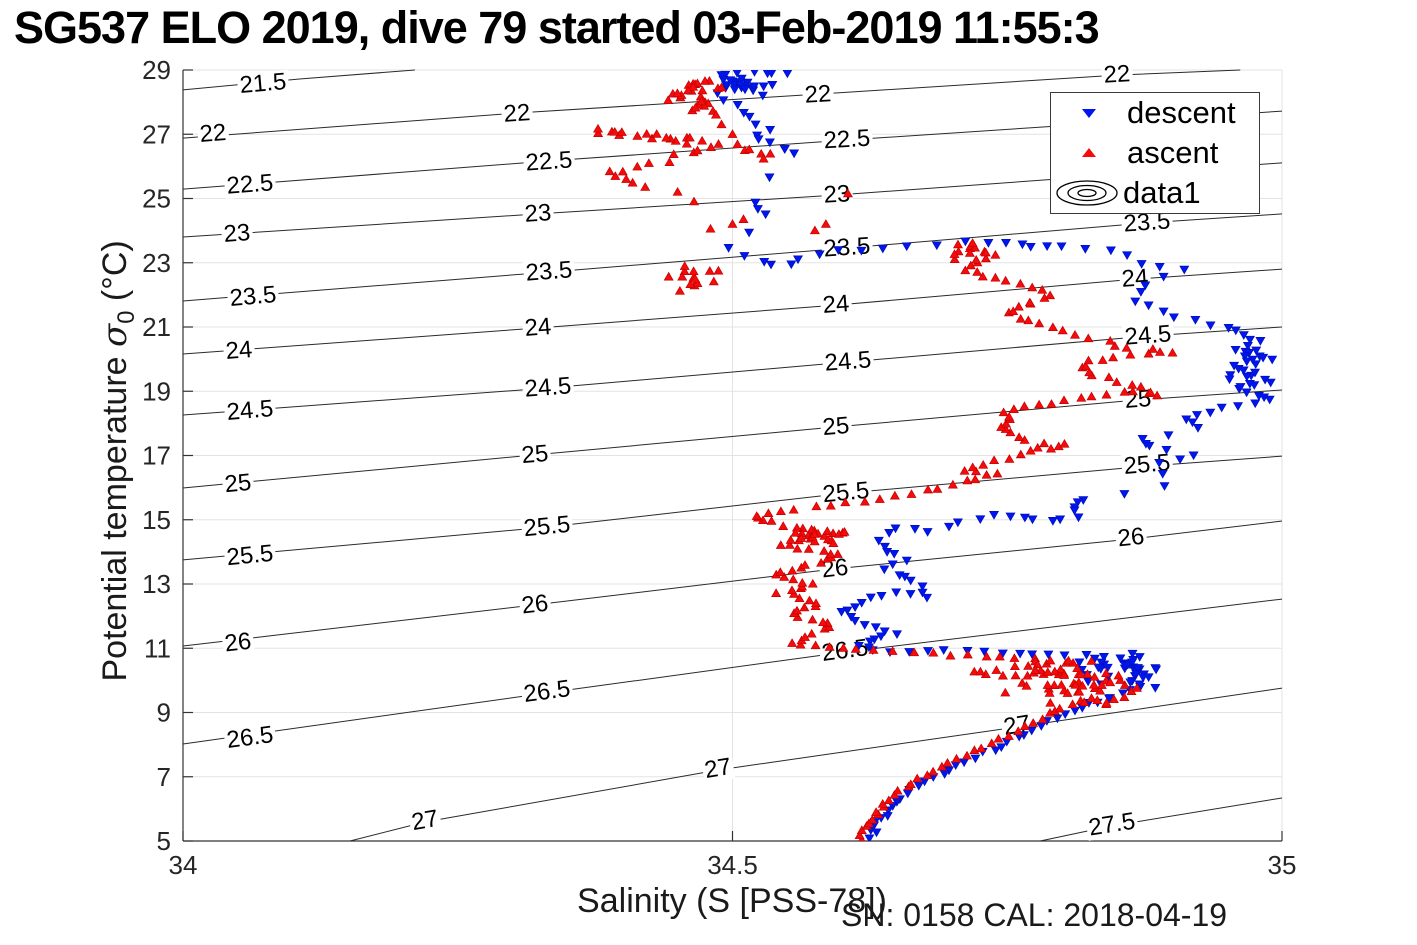 The height and width of the screenshot is (945, 1417). What do you see at coordinates (183, 865) in the screenshot?
I see `svg-text: 34` at bounding box center [183, 865].